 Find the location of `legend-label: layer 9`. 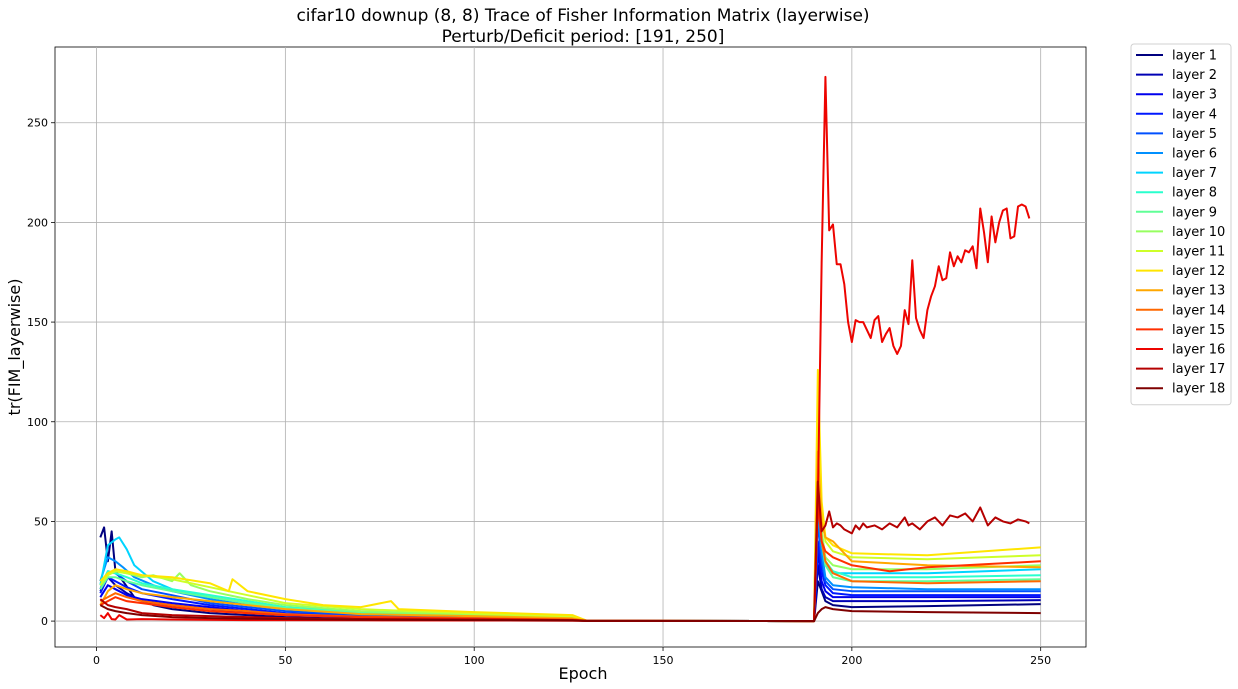

legend-label: layer 9 is located at coordinates (1194, 212).